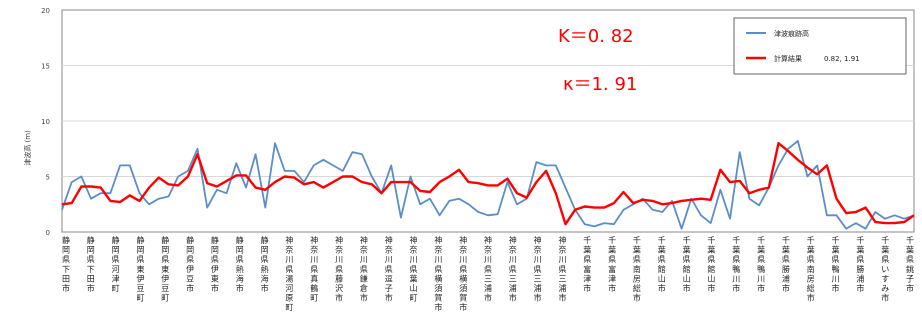 This screenshot has height=330, width=922. Describe the element at coordinates (885, 269) in the screenshot. I see `x-category-label: 千葉県いすみ市` at that location.